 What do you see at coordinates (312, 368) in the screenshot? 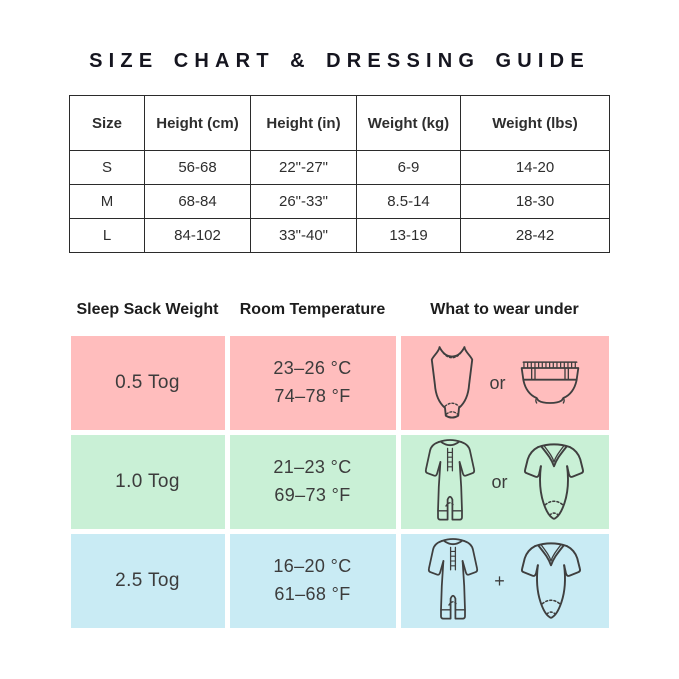
I see `temp-celsius: 23–26 °C` at bounding box center [312, 368].